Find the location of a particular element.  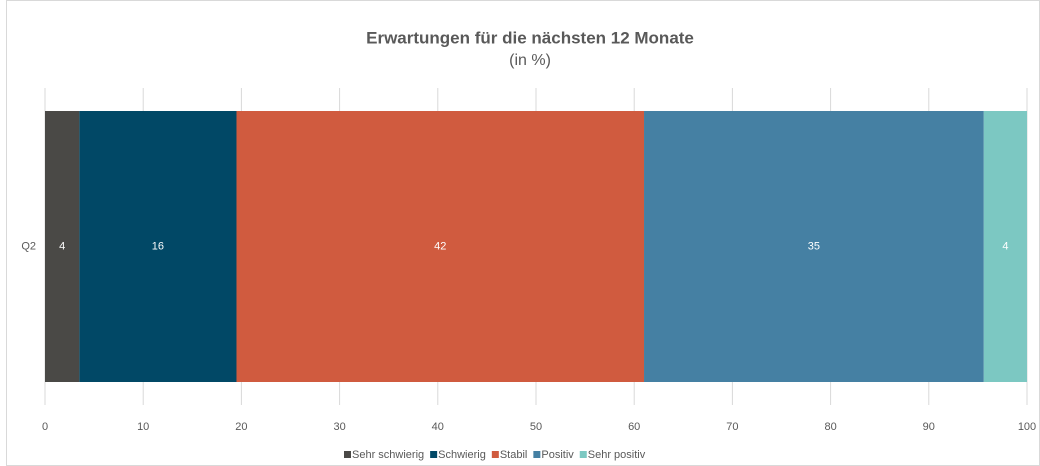

x-tick-label: 80 is located at coordinates (830, 427).